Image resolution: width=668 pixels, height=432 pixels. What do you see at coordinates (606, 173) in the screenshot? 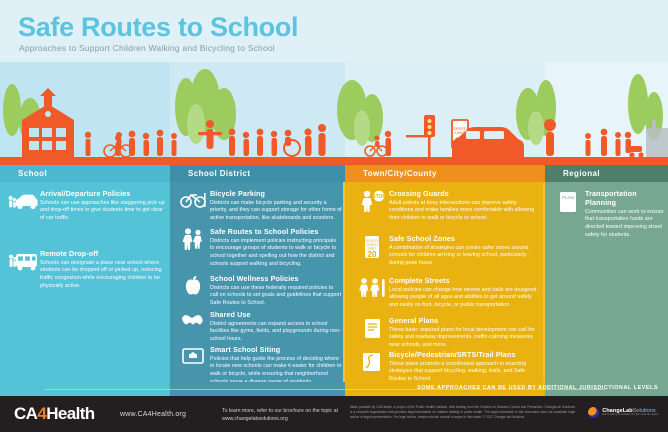
I see `column-header-regional: Regional` at bounding box center [606, 173].